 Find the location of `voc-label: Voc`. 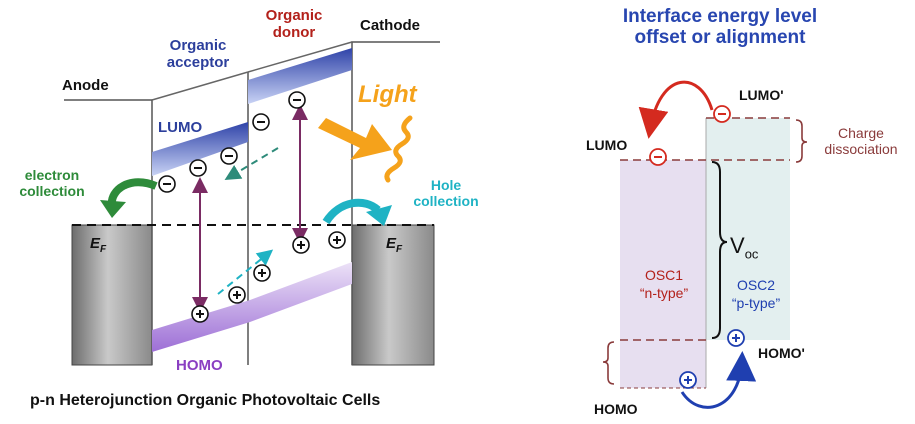

voc-label: Voc is located at coordinates (744, 247).